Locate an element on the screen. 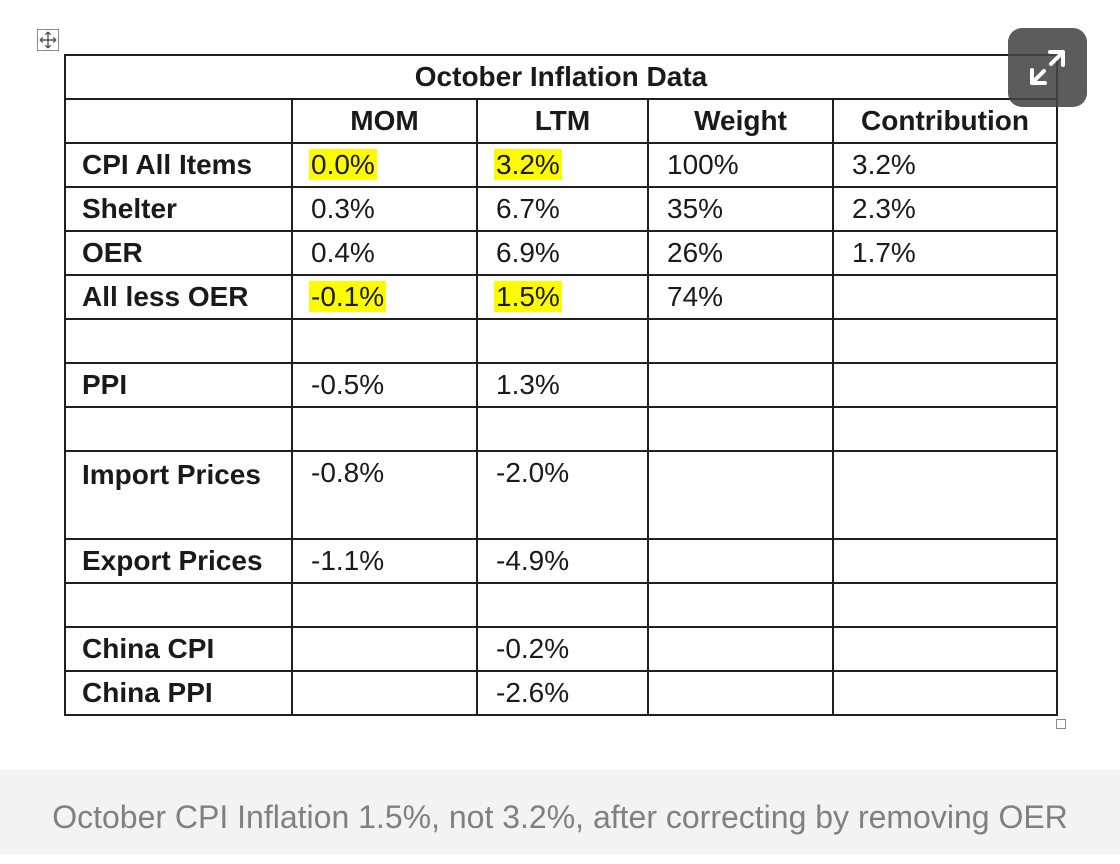  row-label: Shelter is located at coordinates (178, 209).